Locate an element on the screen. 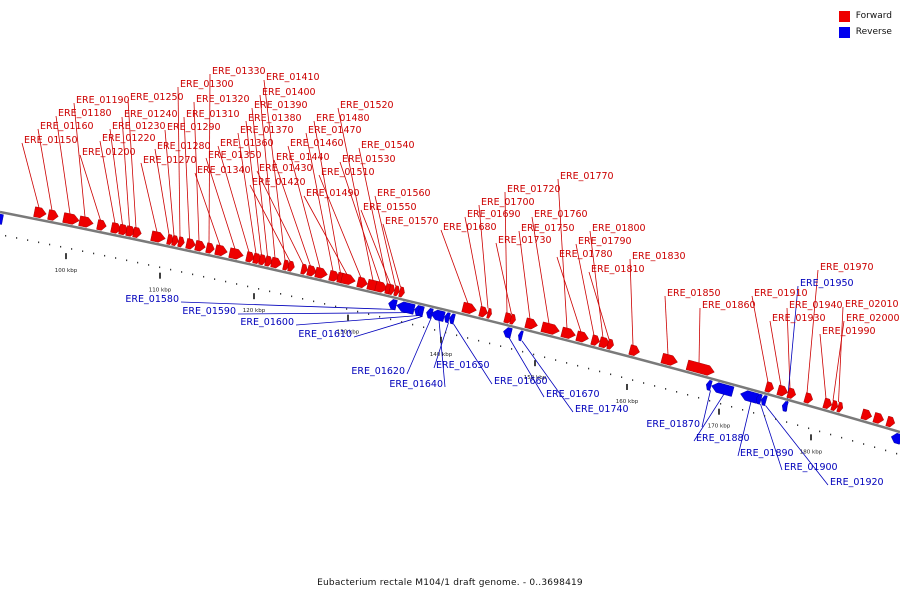 This screenshot has width=900, height=600. scale-major-tick is located at coordinates (348, 317).